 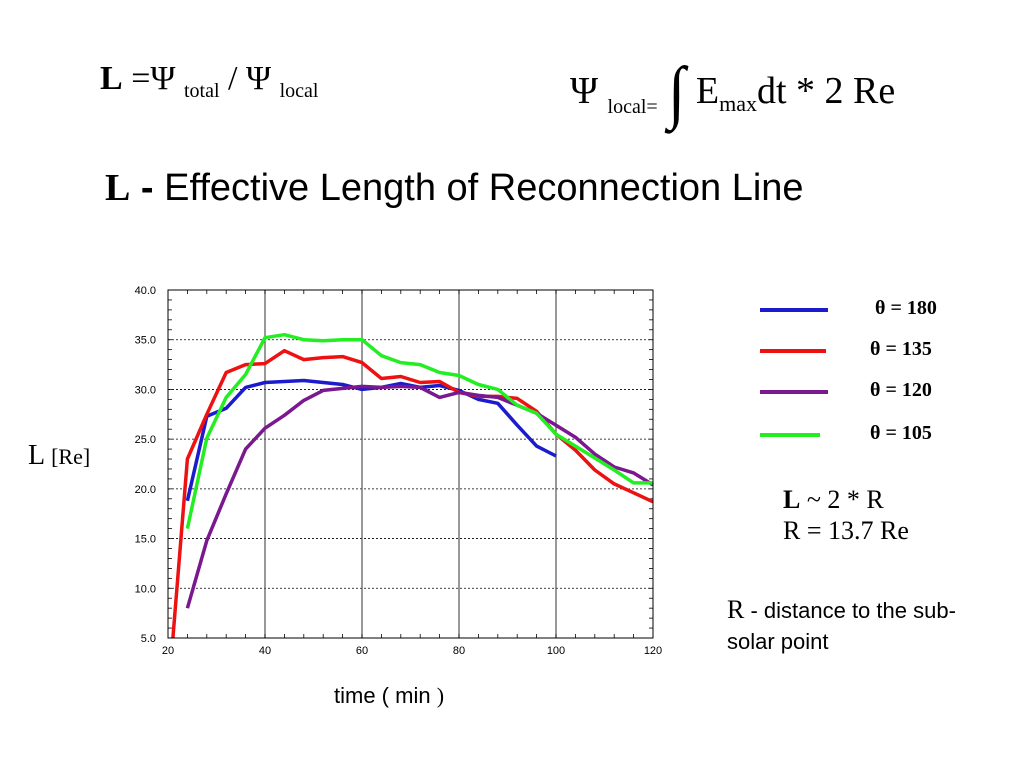 I want to click on psi-symbol-2: Ψ, so click(x=258, y=78).